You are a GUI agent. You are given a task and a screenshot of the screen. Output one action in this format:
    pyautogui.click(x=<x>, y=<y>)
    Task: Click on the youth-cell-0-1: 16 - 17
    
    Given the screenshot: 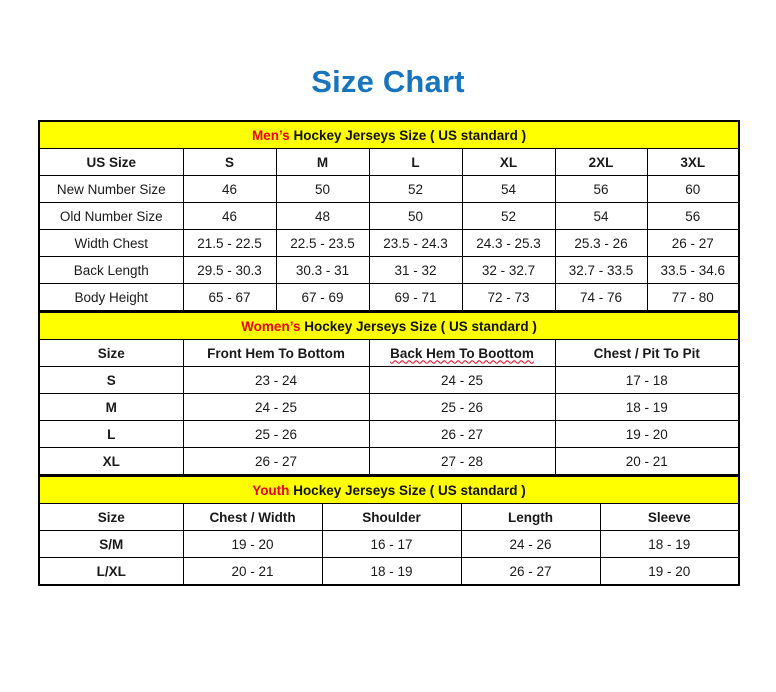 What is the action you would take?
    pyautogui.click(x=391, y=544)
    